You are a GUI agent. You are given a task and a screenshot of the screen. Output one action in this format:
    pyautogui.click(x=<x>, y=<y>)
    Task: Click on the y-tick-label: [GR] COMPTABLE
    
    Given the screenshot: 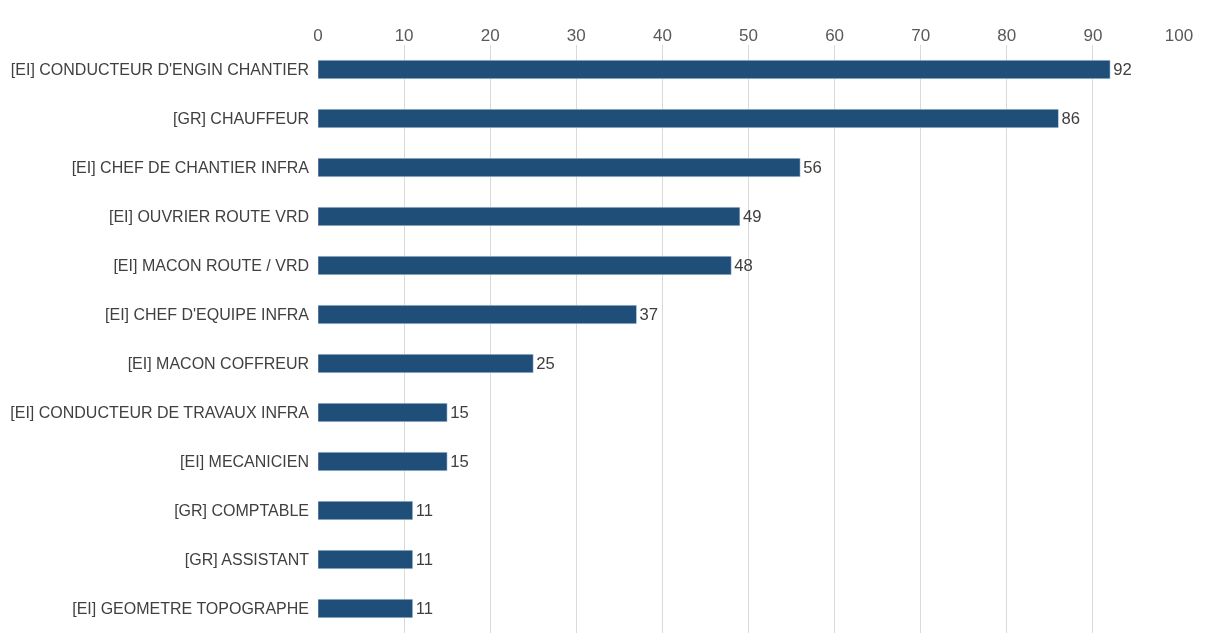 What is the action you would take?
    pyautogui.click(x=241, y=511)
    